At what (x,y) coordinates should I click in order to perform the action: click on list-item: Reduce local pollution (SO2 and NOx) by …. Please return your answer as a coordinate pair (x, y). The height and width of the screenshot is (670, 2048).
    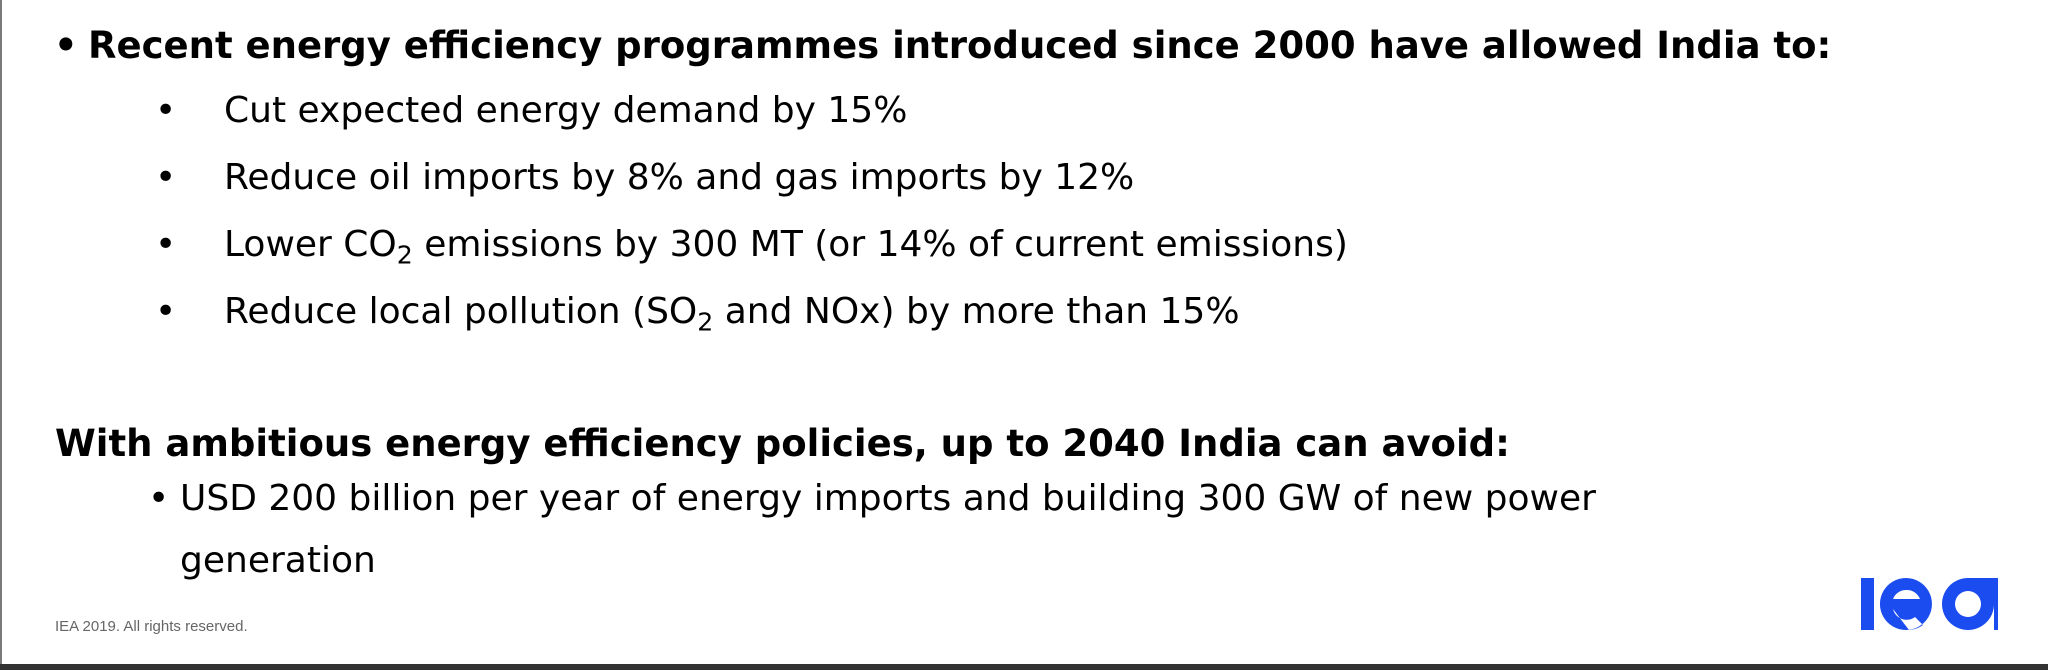
    Looking at the image, I should click on (732, 313).